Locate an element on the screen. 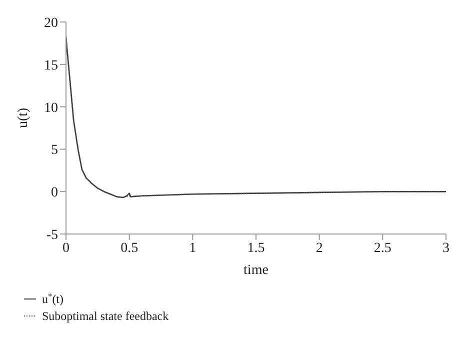  x-tick-label: 2 is located at coordinates (319, 248).